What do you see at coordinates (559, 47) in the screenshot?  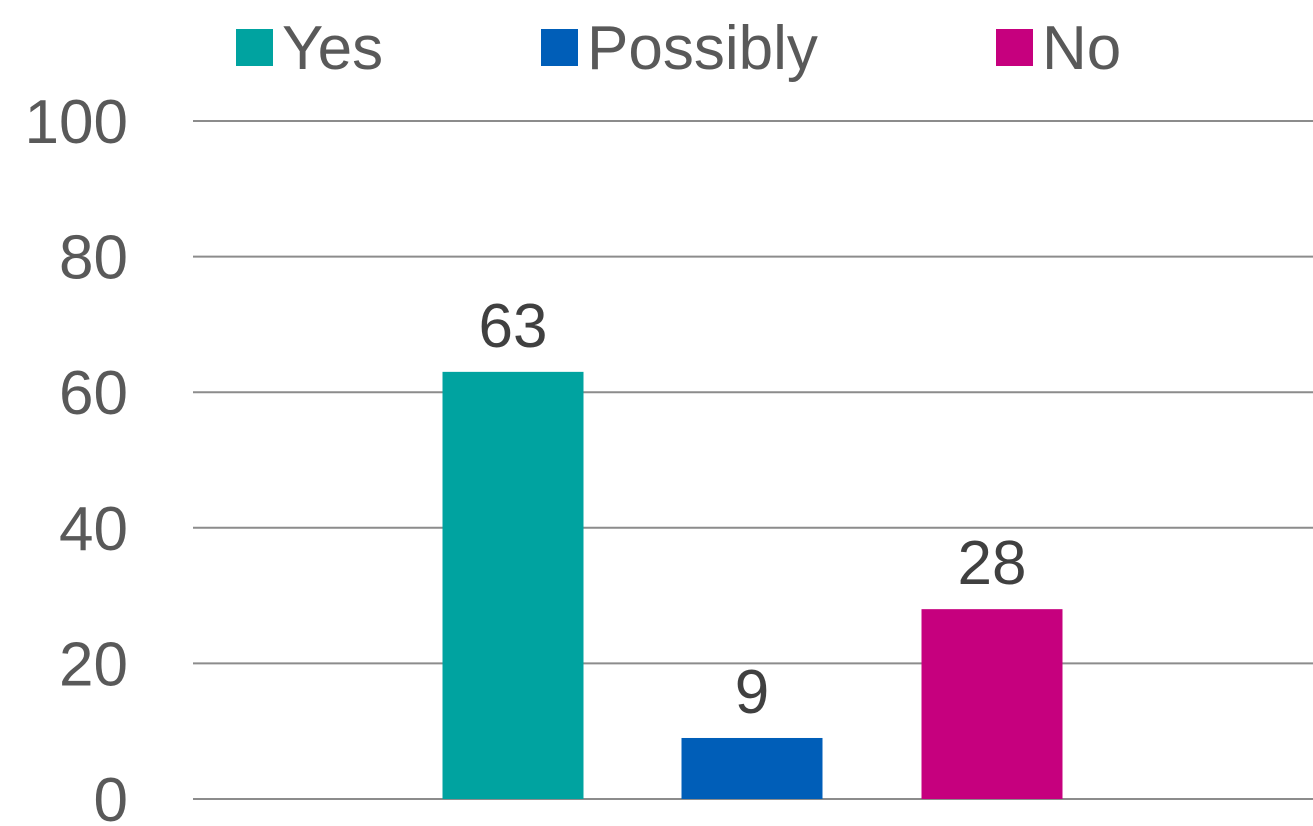 I see `legend-swatch-possibly` at bounding box center [559, 47].